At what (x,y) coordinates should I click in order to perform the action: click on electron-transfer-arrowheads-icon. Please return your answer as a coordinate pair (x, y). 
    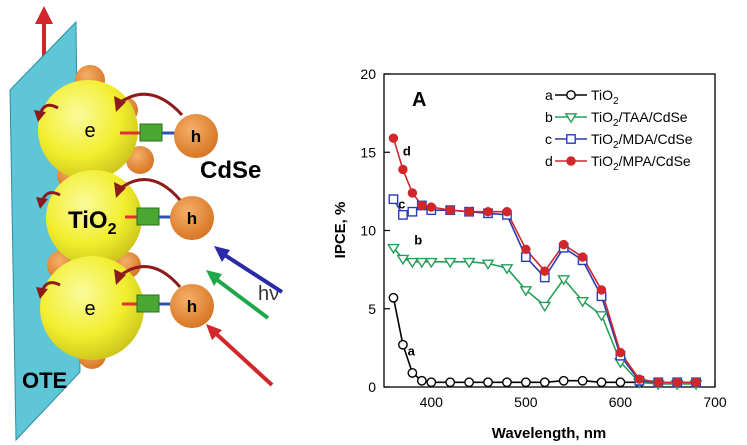
    Looking at the image, I should click on (80, 197).